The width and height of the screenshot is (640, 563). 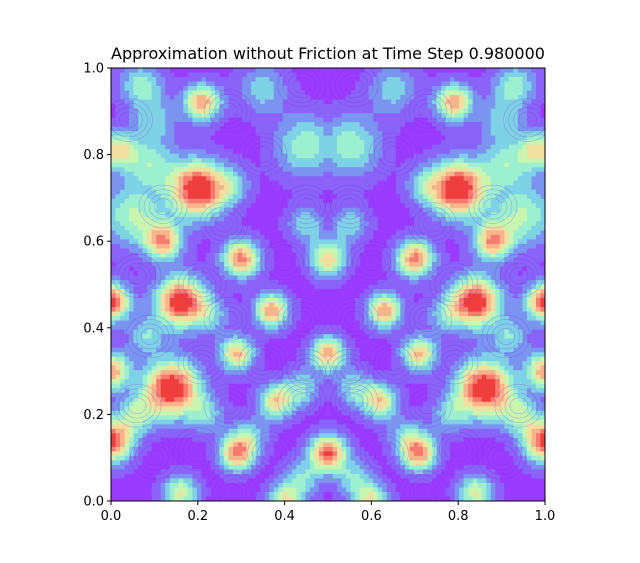 I want to click on y-tick-label: 0.0, so click(x=93, y=502).